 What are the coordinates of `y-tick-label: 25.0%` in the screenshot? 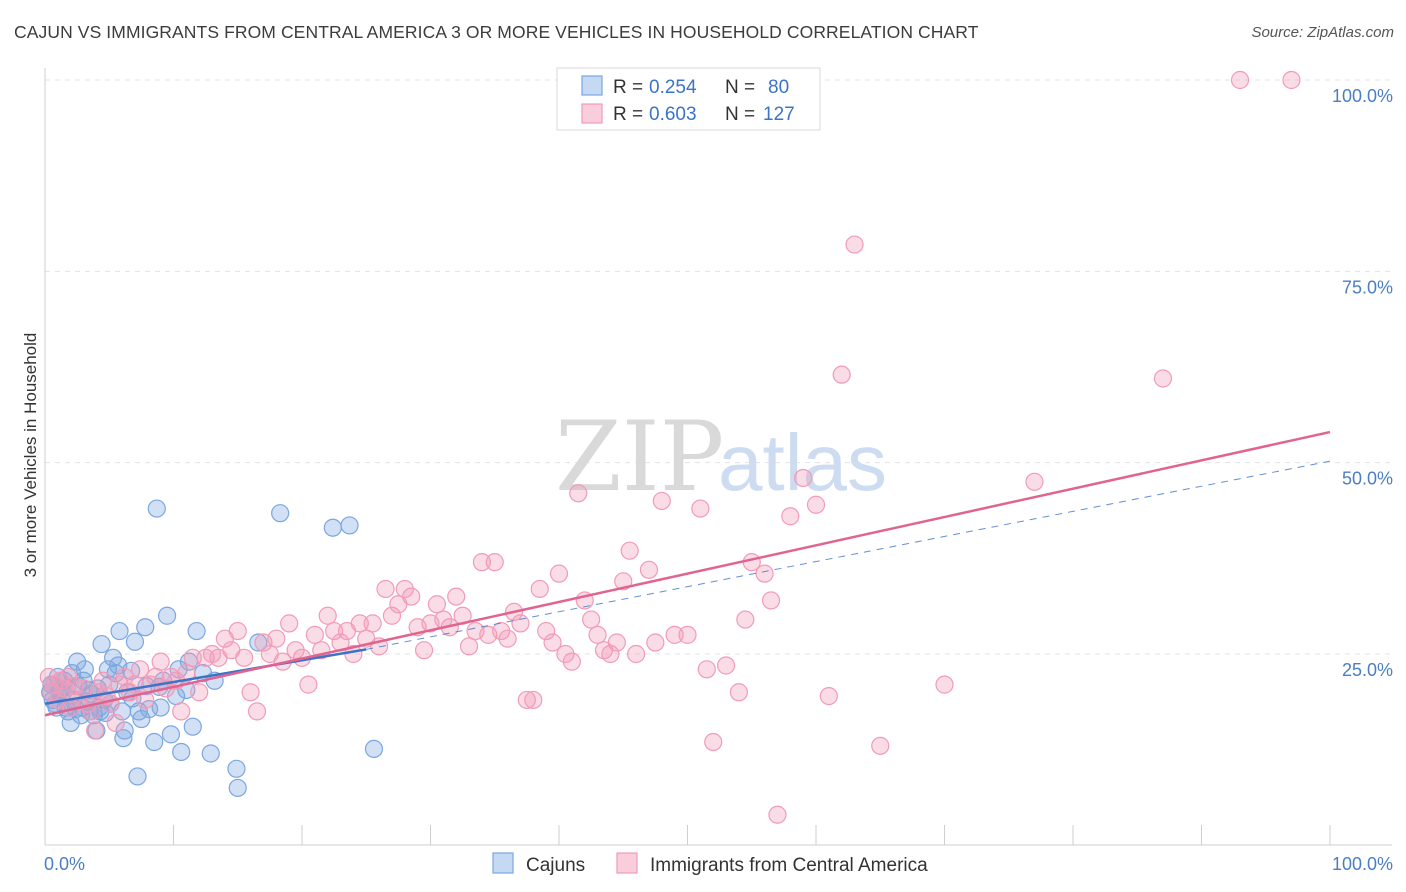 It's located at (1367, 670).